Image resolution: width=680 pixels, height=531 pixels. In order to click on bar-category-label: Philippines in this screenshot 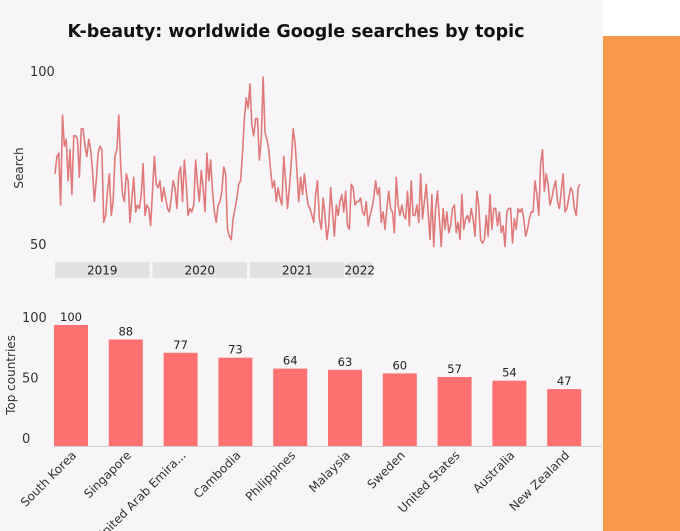, I will do `click(271, 476)`.